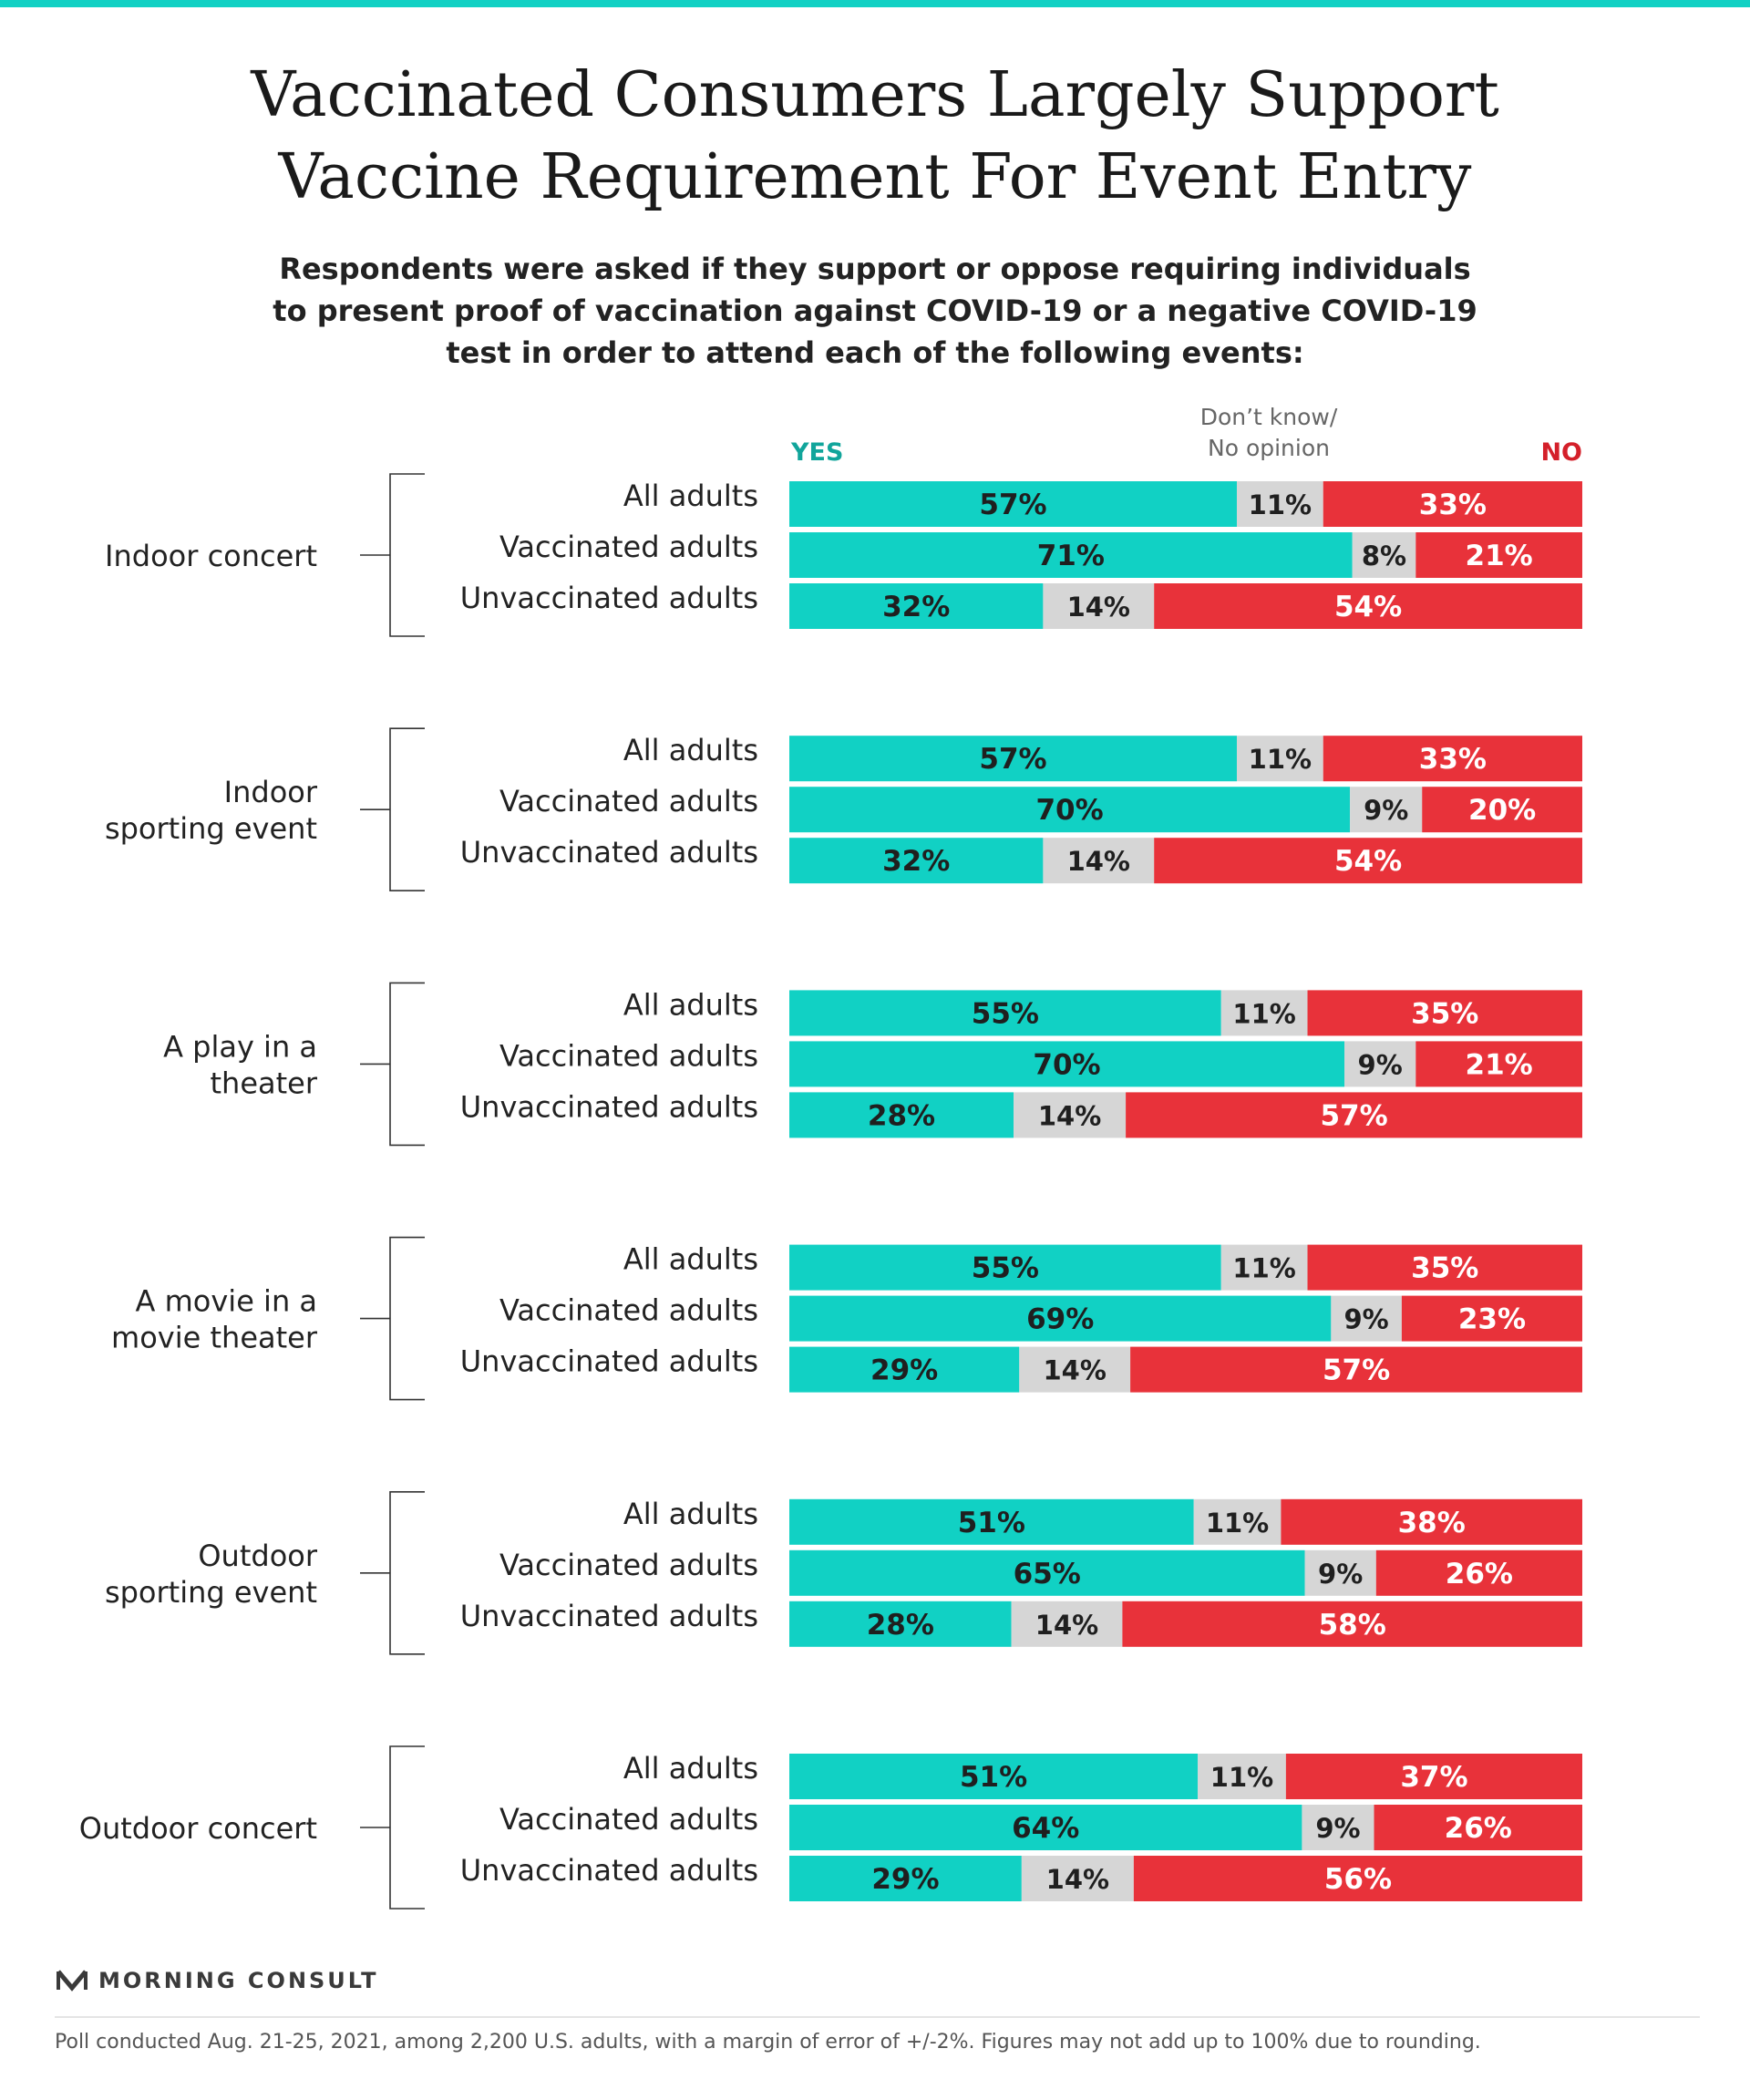  I want to click on brand-logo-text: MORNING CONSULT, so click(239, 1980).